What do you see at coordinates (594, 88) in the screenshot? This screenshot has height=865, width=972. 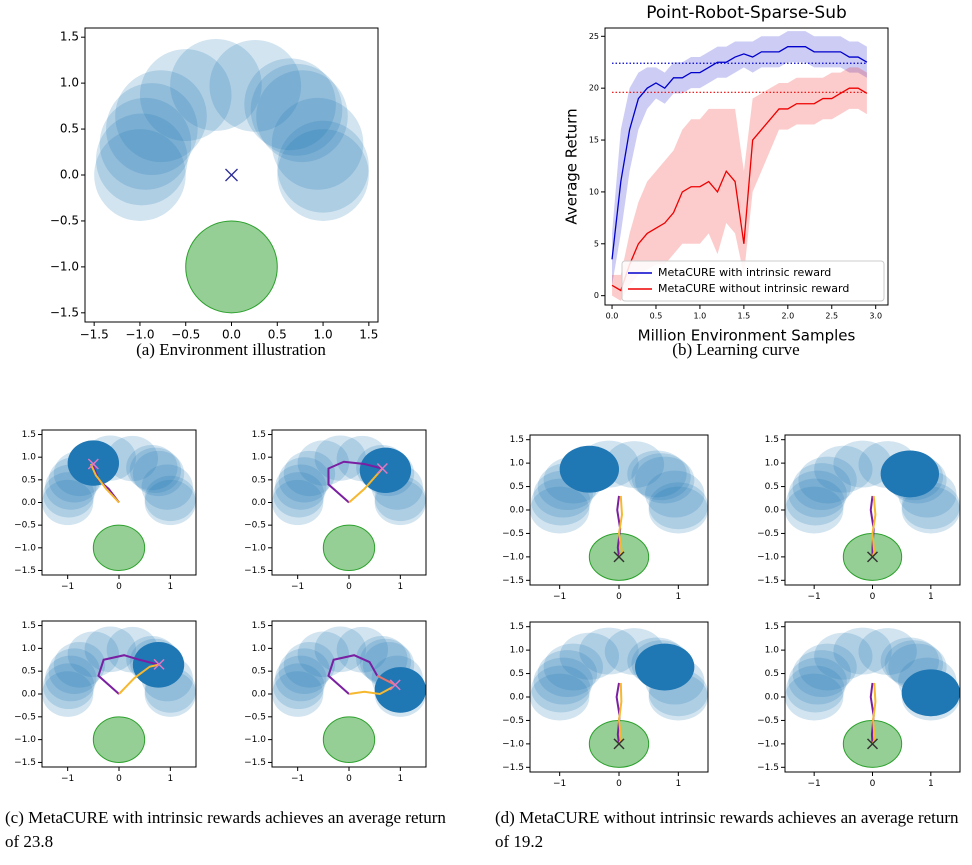 I see `y-tick-label: 20` at bounding box center [594, 88].